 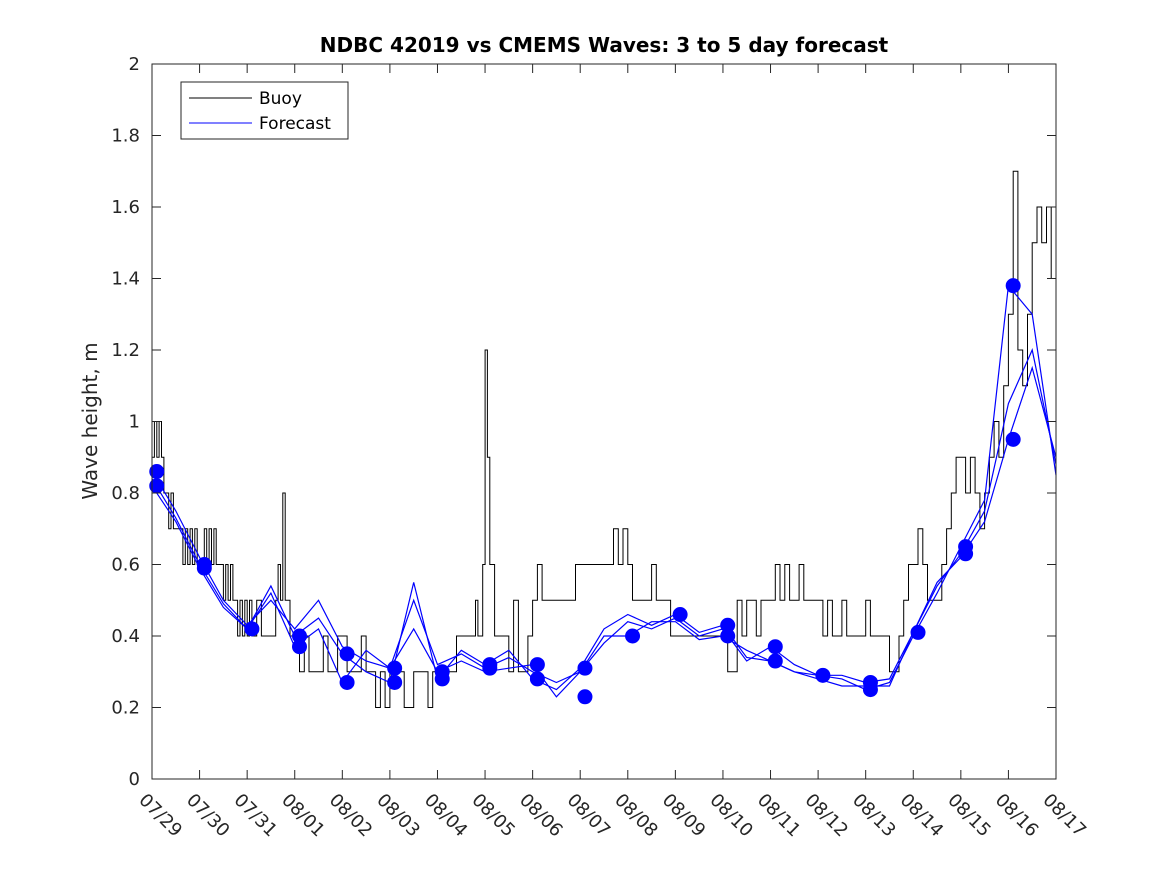 What do you see at coordinates (125, 708) in the screenshot?
I see `y-tick-label: 0.2` at bounding box center [125, 708].